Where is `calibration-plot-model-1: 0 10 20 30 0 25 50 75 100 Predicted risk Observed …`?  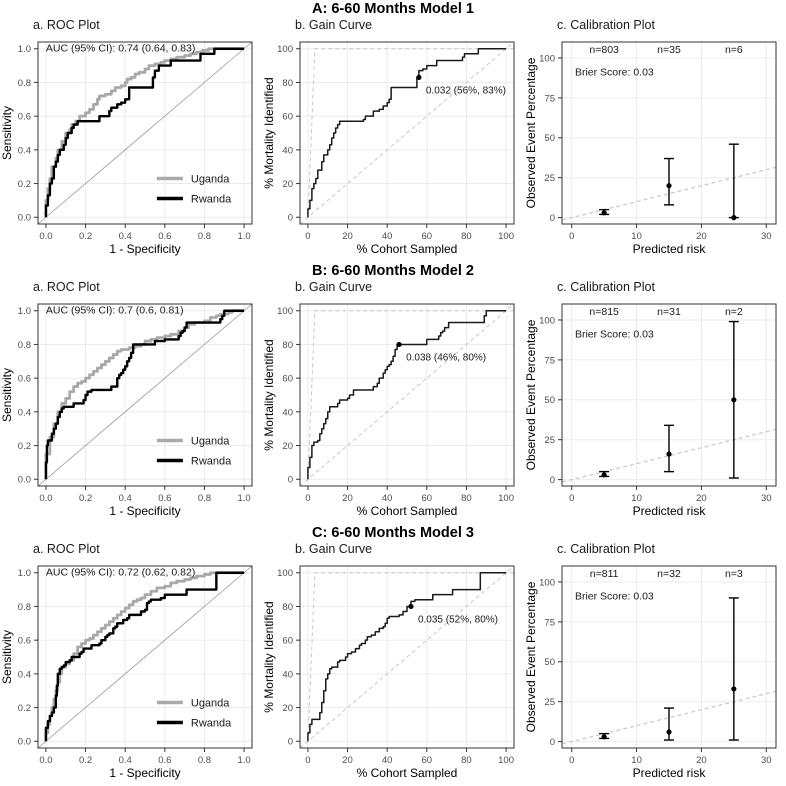
calibration-plot-model-1: 0 10 20 30 0 25 50 75 100 Predicted risk Observed … is located at coordinates (650, 148).